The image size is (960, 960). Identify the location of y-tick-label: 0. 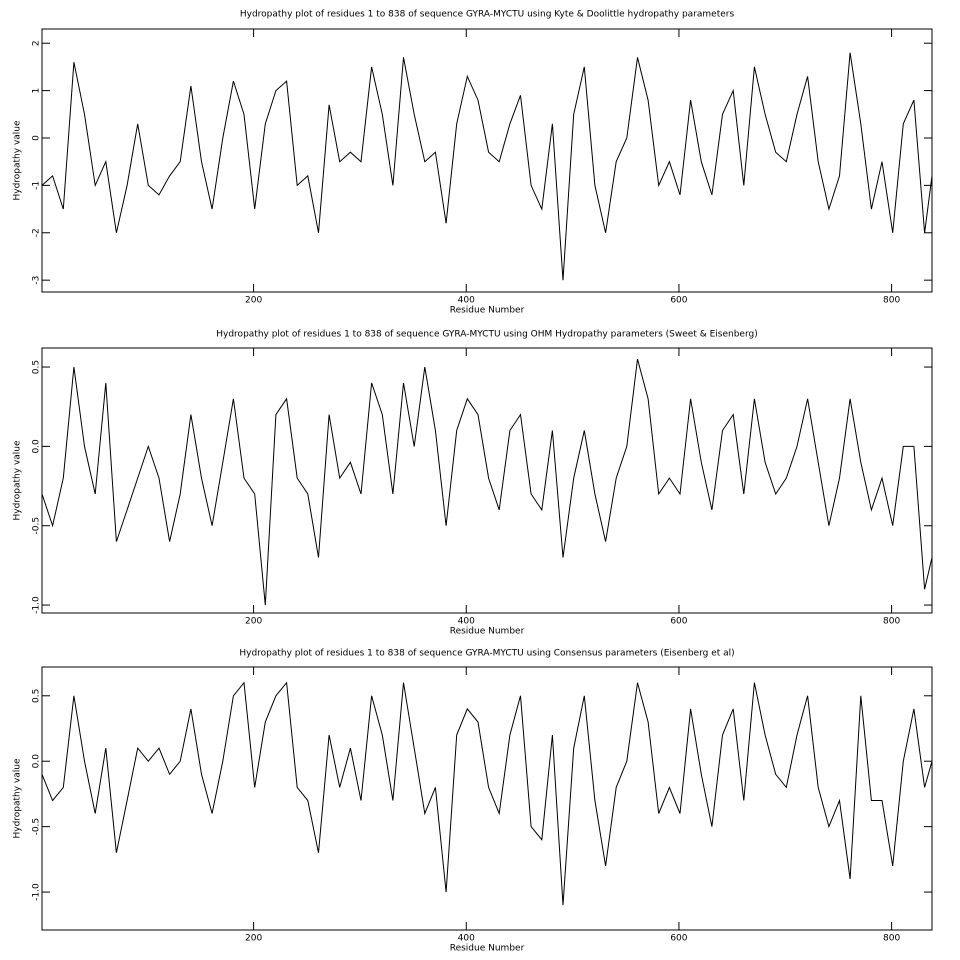
(37, 138).